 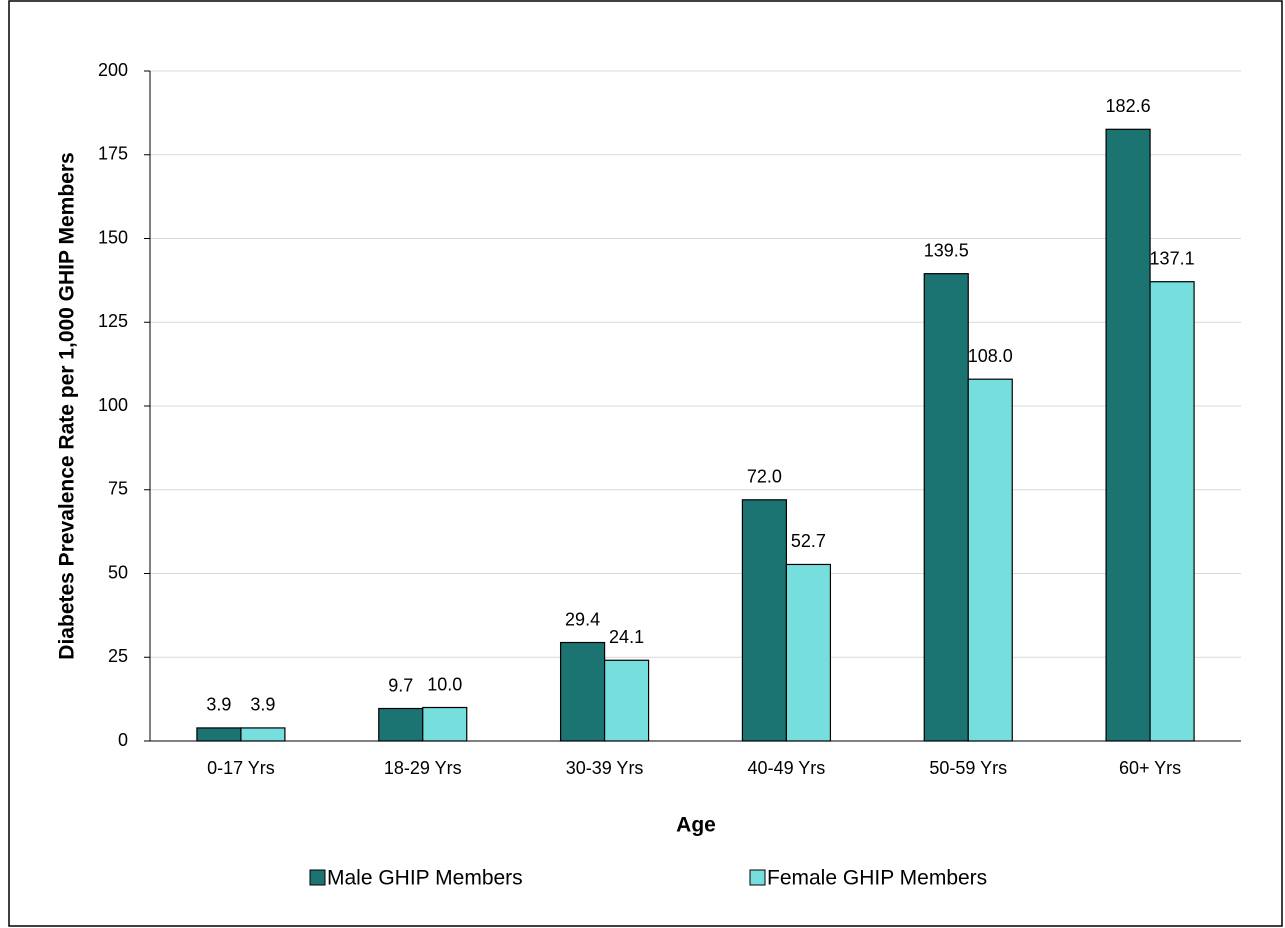 I want to click on y-tick-label: 25, so click(x=118, y=656).